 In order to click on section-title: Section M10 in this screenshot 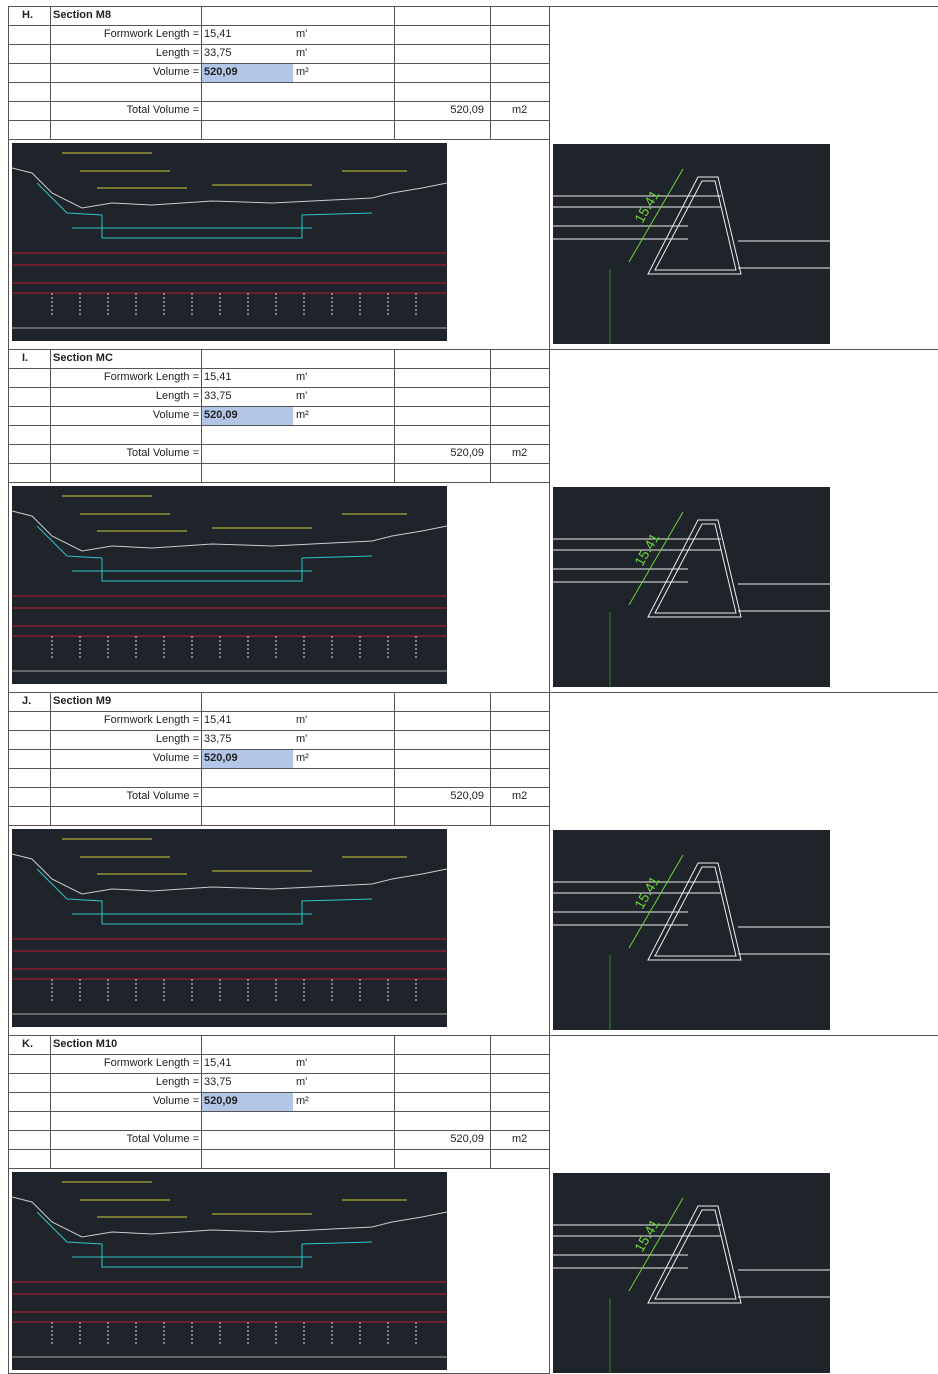, I will do `click(85, 1044)`.